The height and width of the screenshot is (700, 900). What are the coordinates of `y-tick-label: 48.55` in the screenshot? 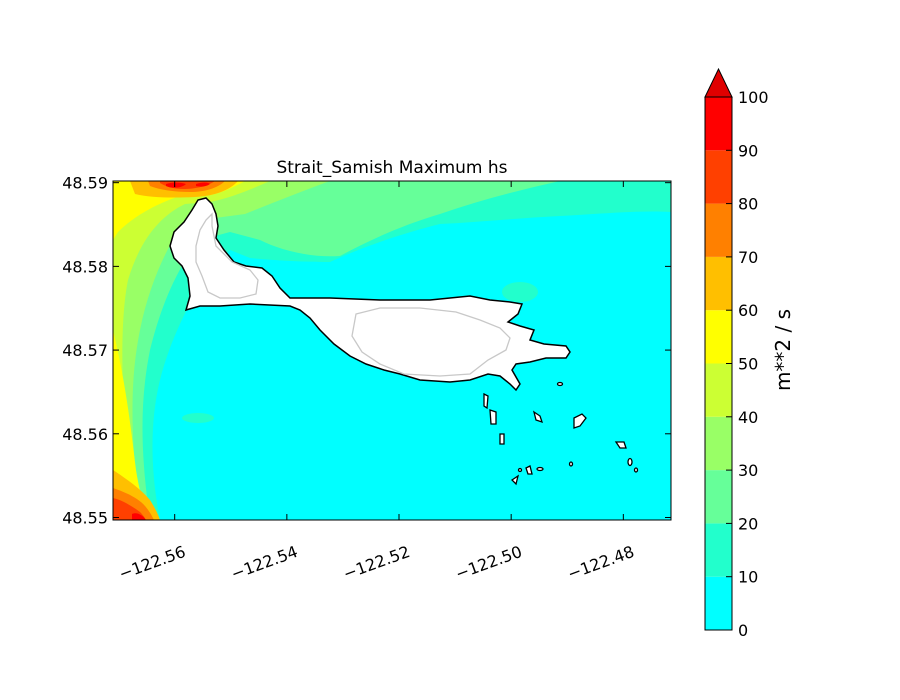 It's located at (85, 517).